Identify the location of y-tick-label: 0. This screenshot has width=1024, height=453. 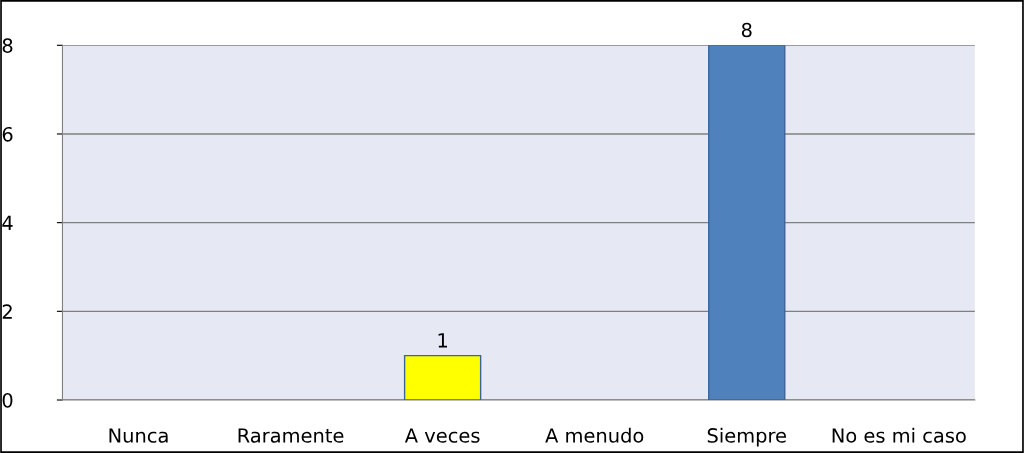
(7, 400).